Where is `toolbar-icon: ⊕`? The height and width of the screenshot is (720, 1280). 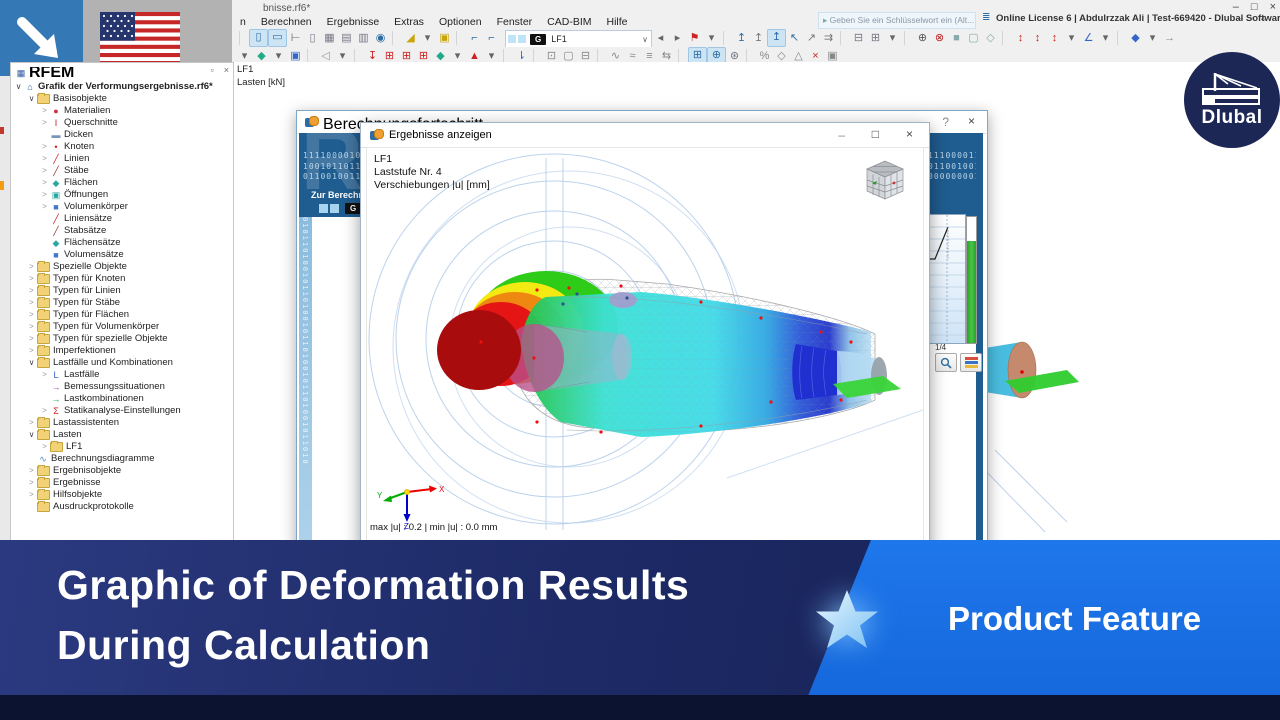
toolbar-icon: ⊕ is located at coordinates (922, 38).